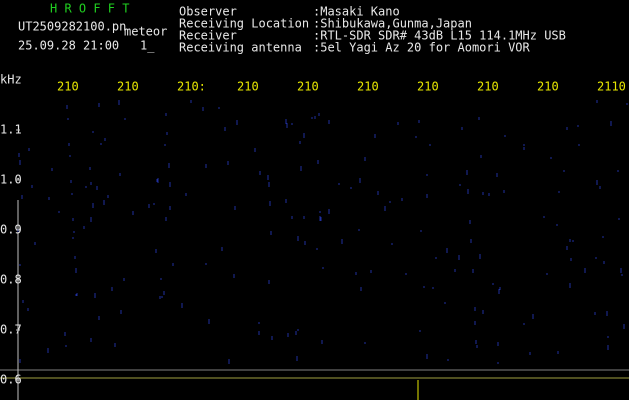  What do you see at coordinates (89, 9) in the screenshot?
I see `app-title: H R O F F T` at bounding box center [89, 9].